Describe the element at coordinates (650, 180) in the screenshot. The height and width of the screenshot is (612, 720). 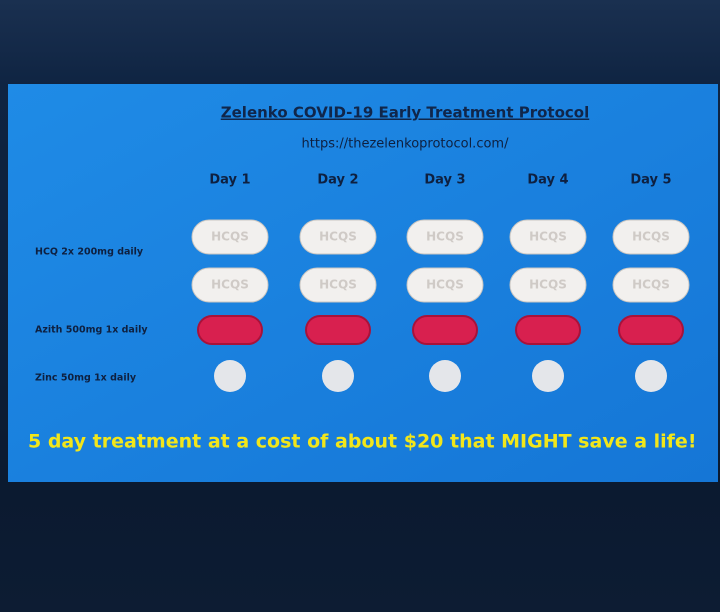
I see `day-header: Day 5` at that location.